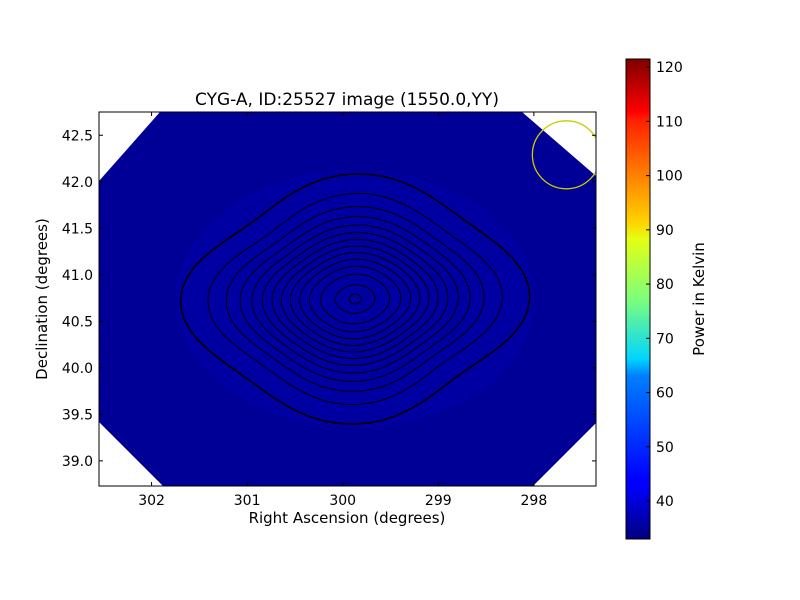  I want to click on colorbar-ticks: 40 50 60 70 80 90 100 110 120, so click(664, 285).